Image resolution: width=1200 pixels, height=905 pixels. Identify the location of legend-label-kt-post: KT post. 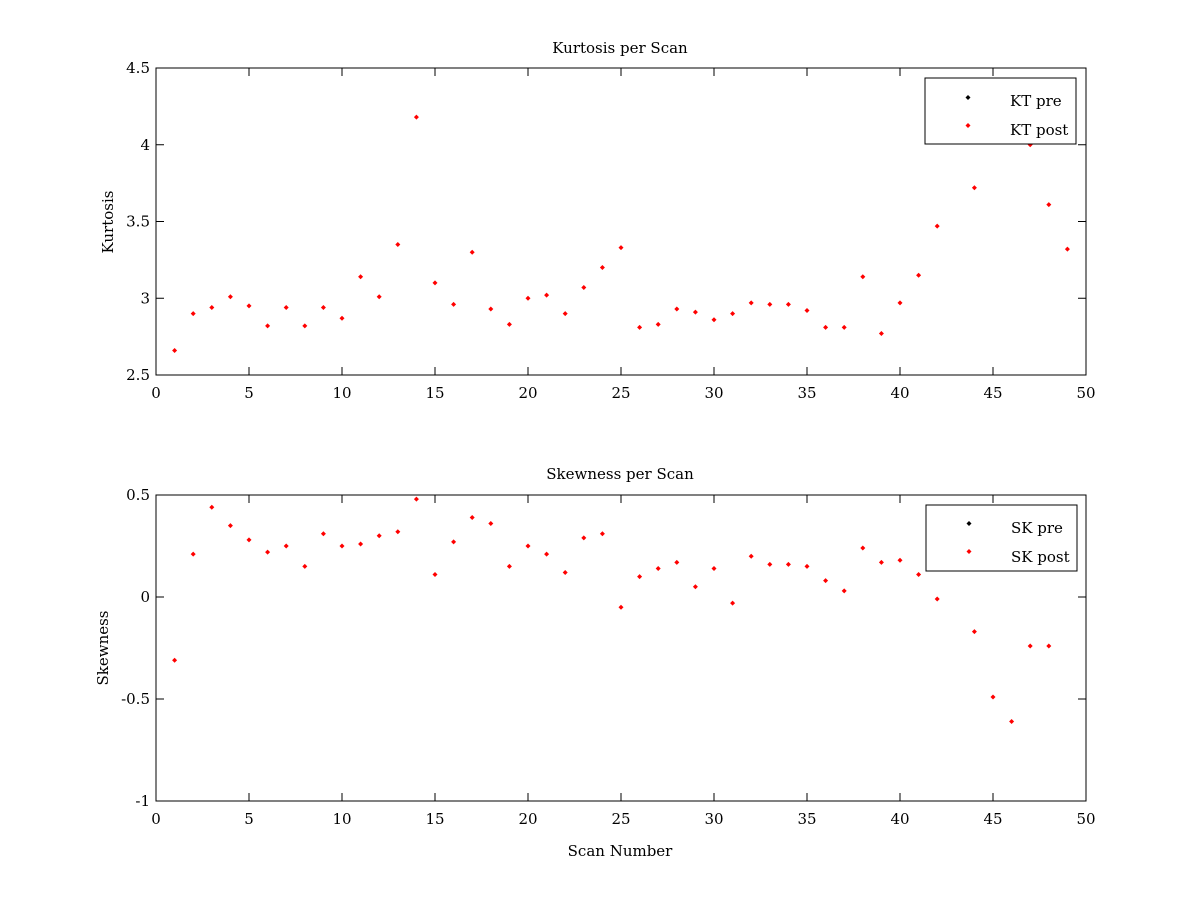
(1039, 130).